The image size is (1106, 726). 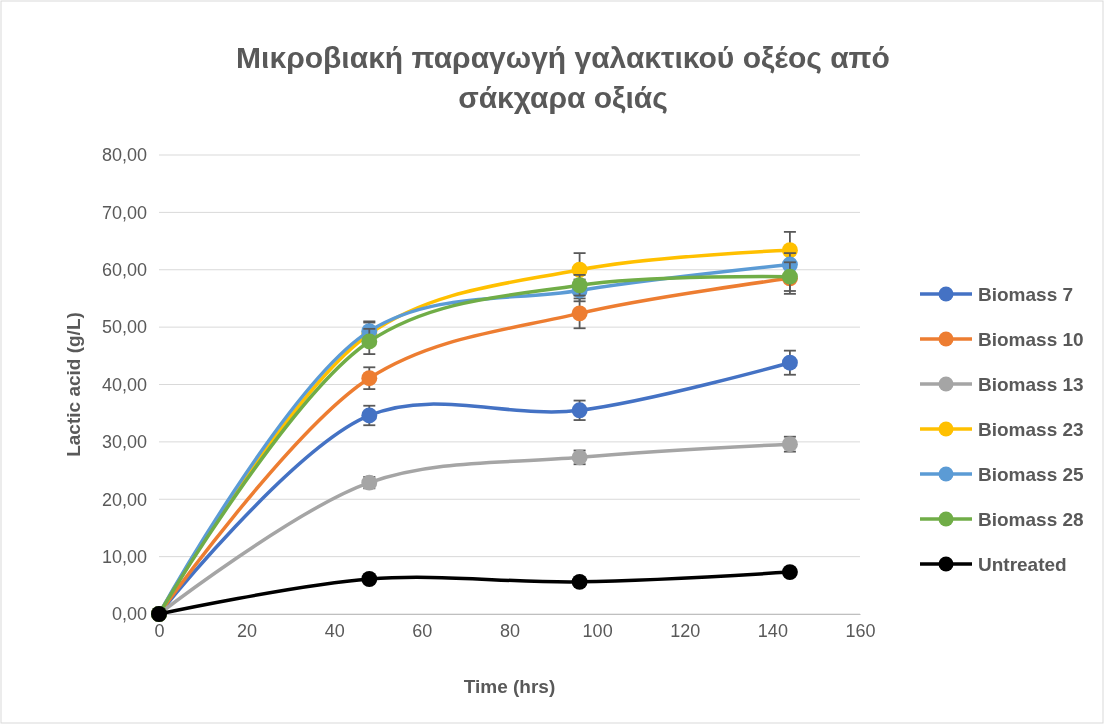 What do you see at coordinates (124, 212) in the screenshot?
I see `y-tick-label: 70,00` at bounding box center [124, 212].